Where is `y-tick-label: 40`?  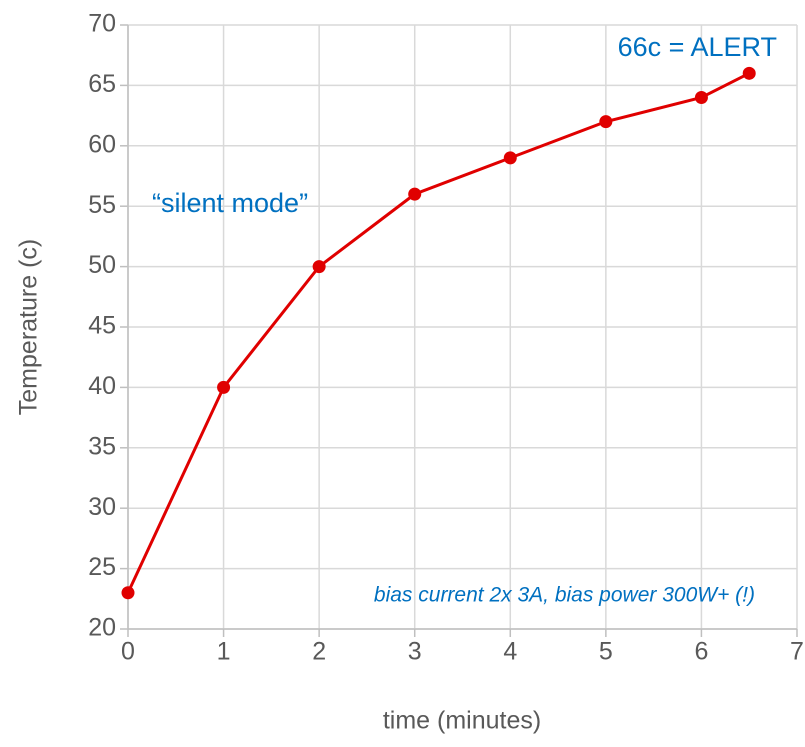
y-tick-label: 40 is located at coordinates (102, 386).